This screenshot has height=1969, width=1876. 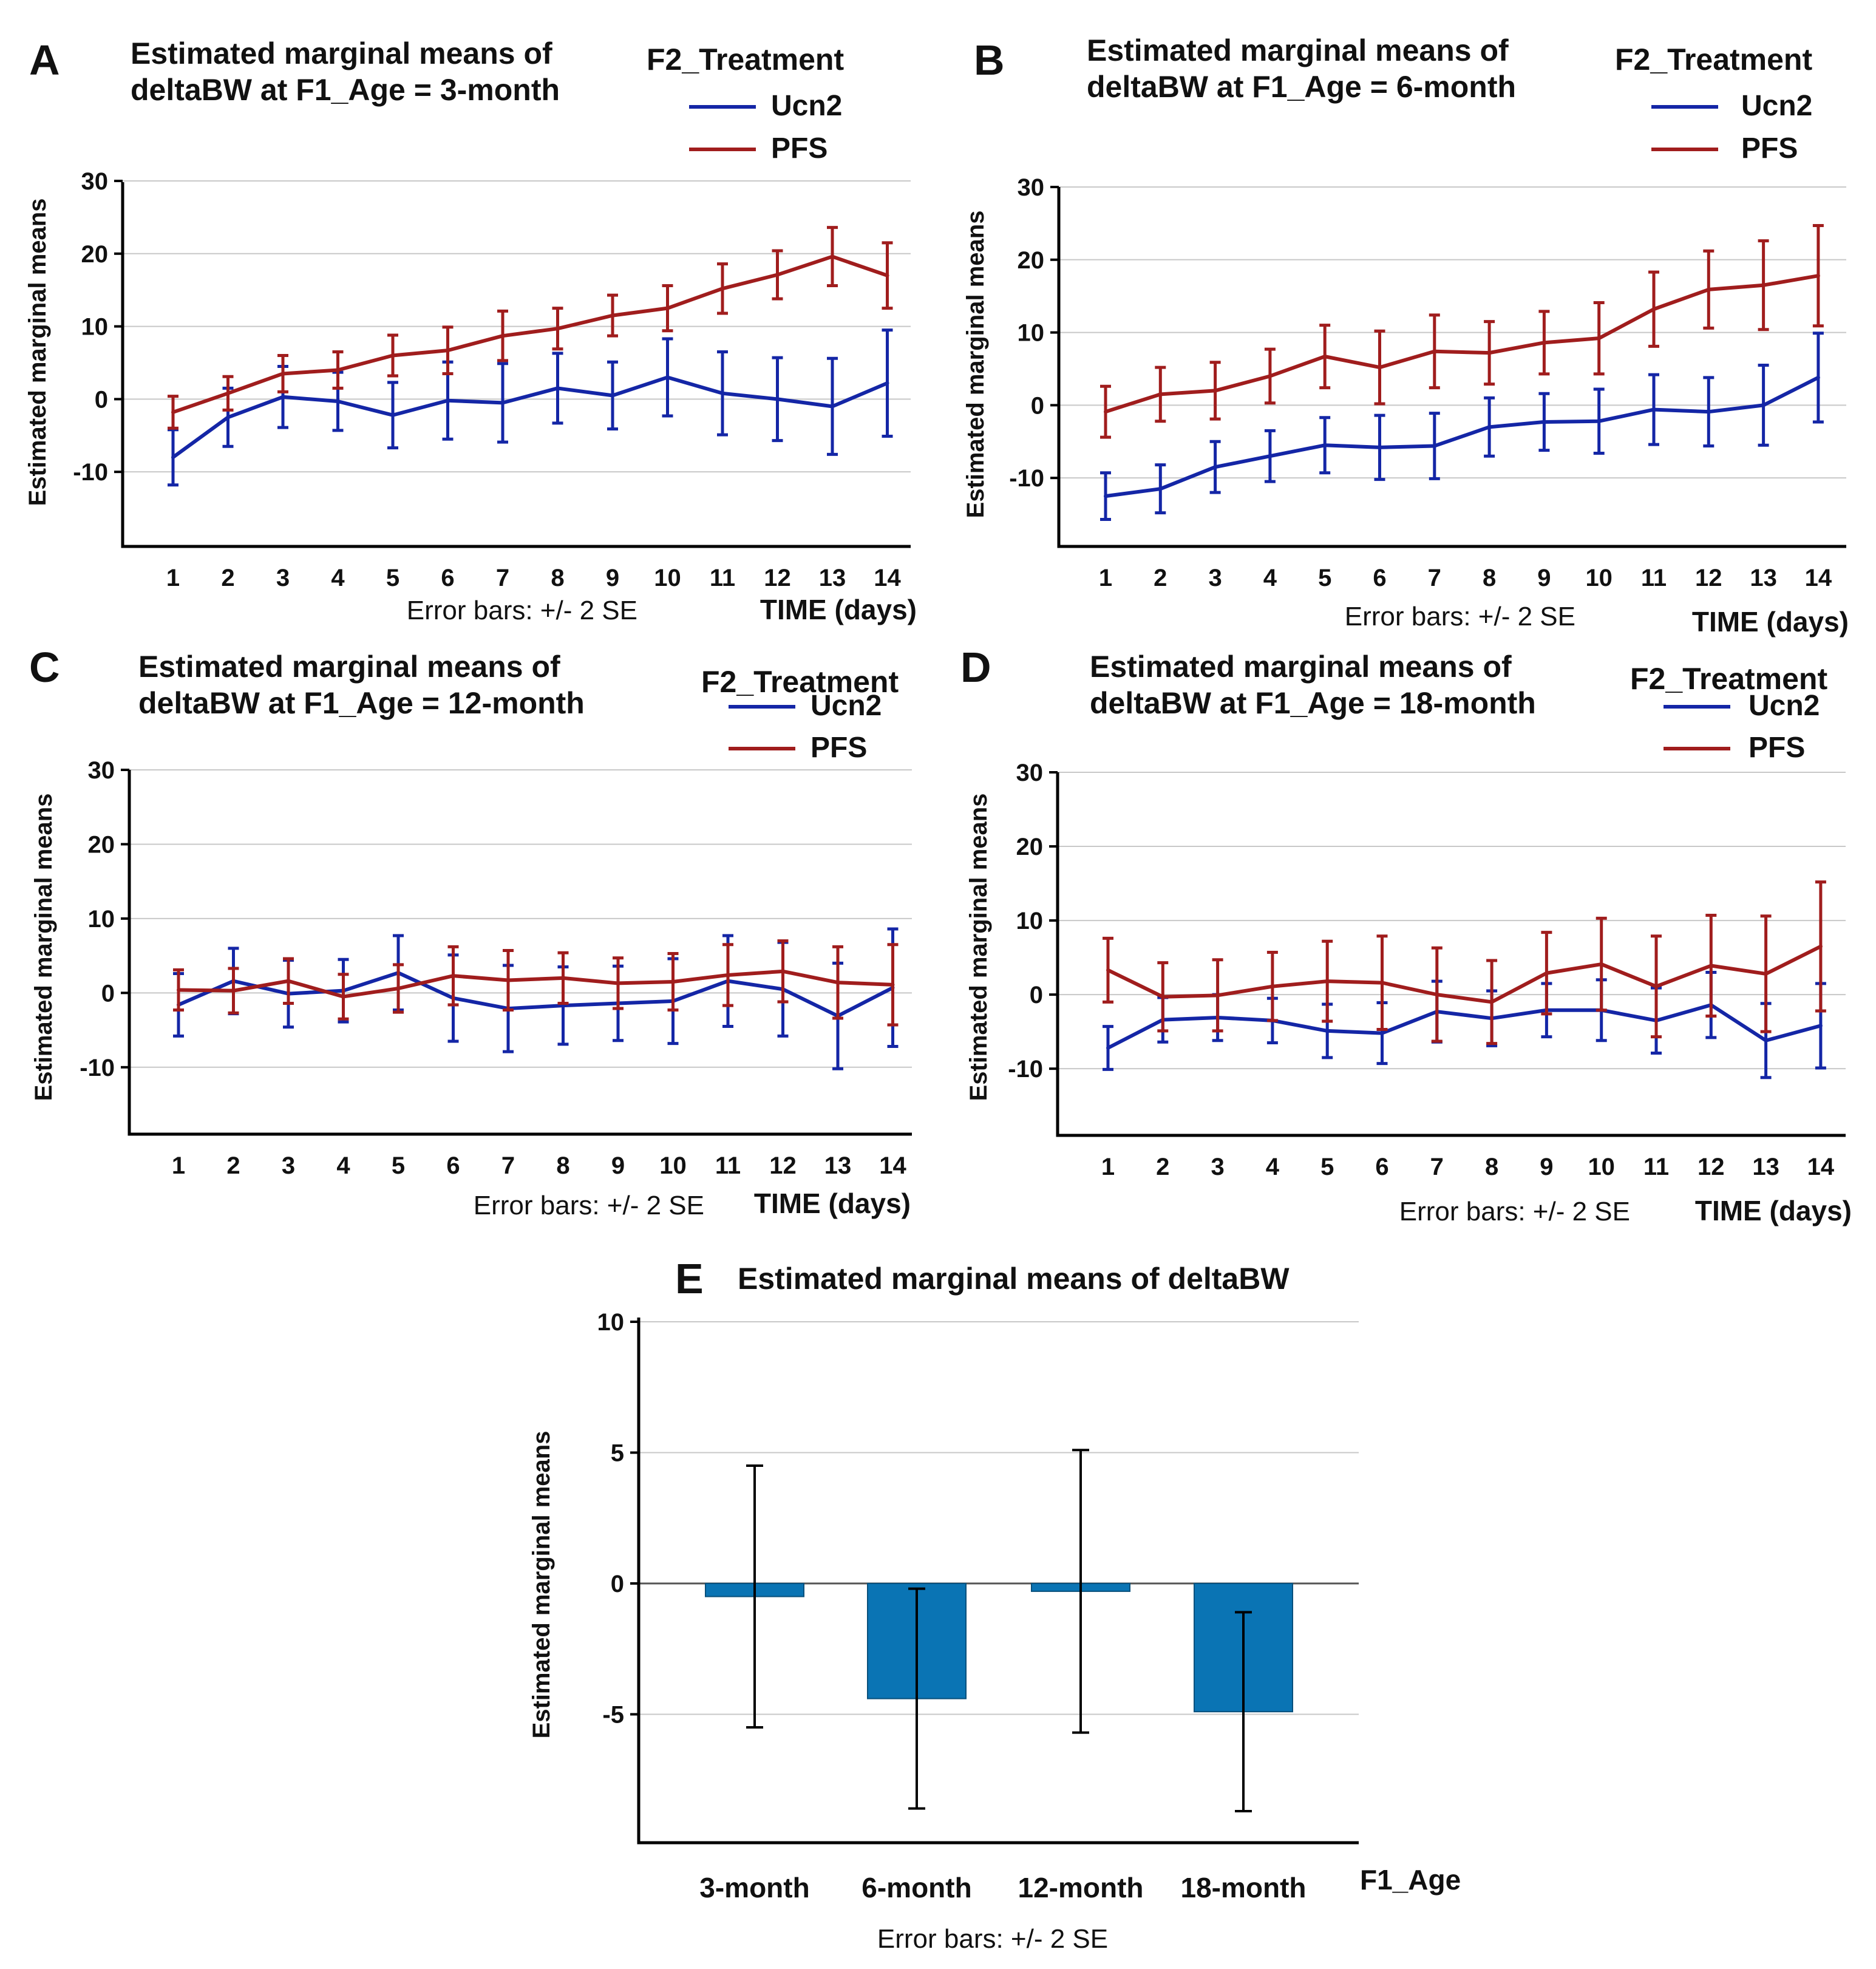 What do you see at coordinates (178, 1165) in the screenshot?
I see `x-tick-label: 1` at bounding box center [178, 1165].